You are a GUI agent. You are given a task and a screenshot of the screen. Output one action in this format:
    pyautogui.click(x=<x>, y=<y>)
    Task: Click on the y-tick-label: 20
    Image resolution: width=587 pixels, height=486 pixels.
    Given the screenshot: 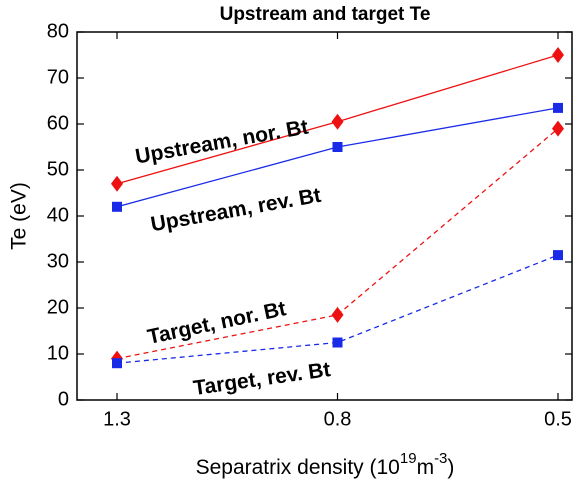 What is the action you would take?
    pyautogui.click(x=58, y=307)
    